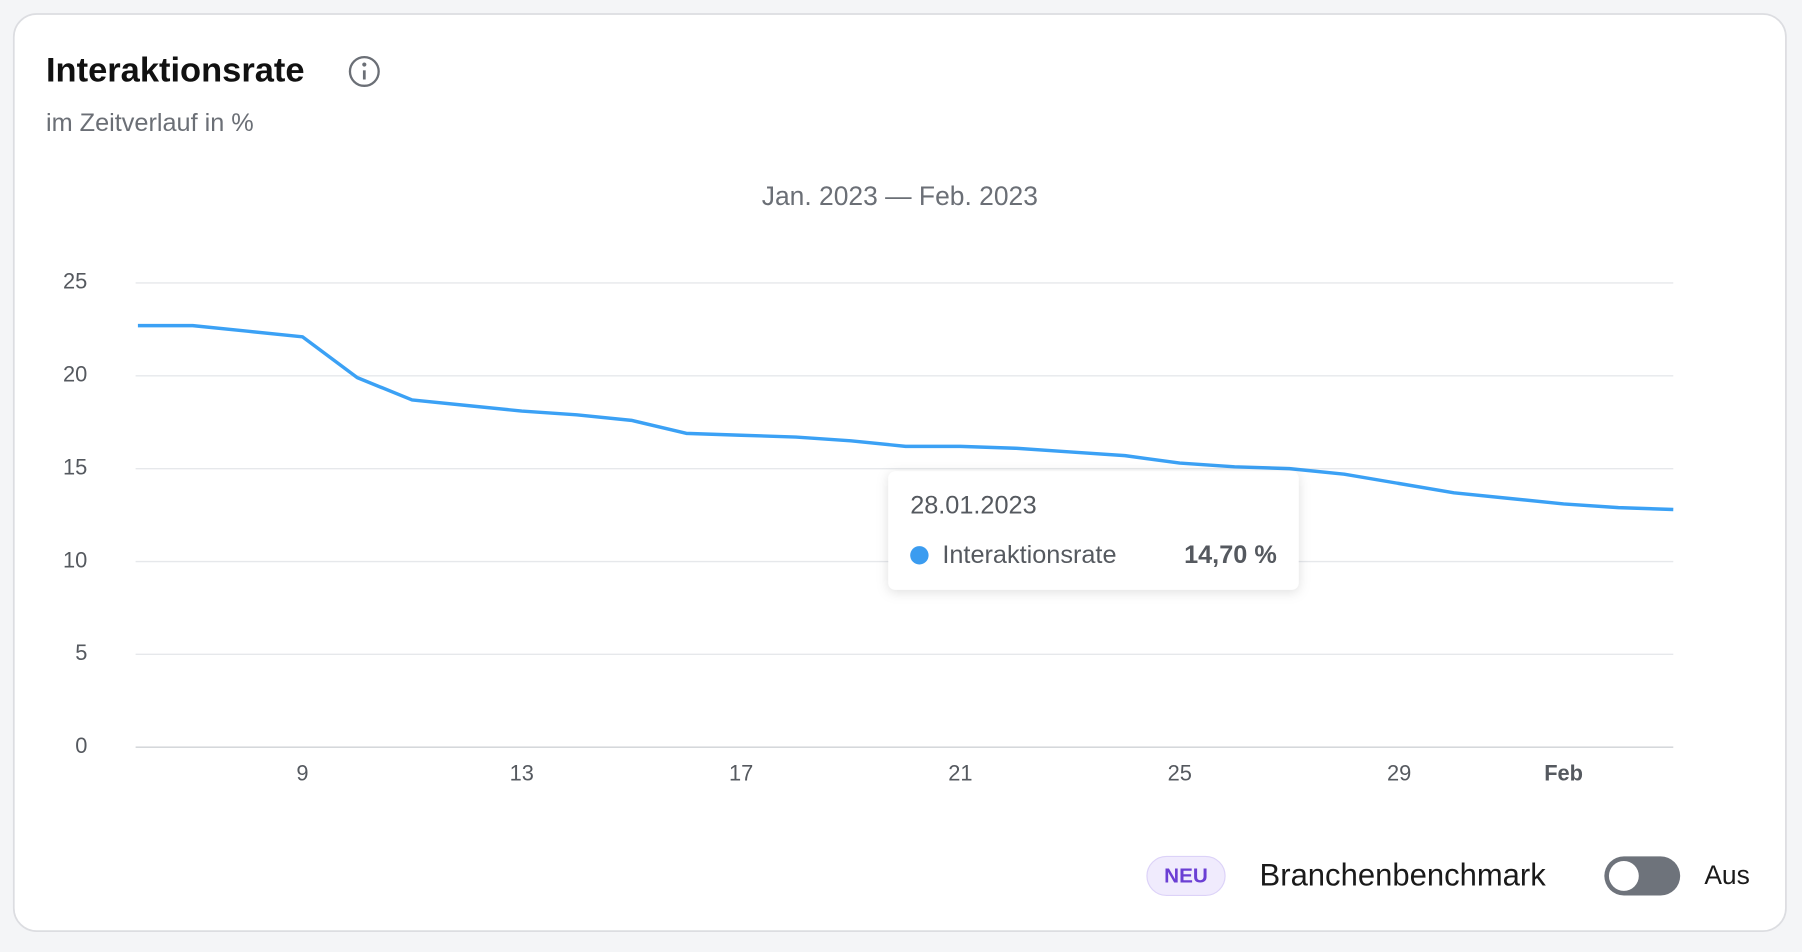 The height and width of the screenshot is (952, 1802). What do you see at coordinates (1029, 555) in the screenshot?
I see `tooltip-series: Interaktionsrate` at bounding box center [1029, 555].